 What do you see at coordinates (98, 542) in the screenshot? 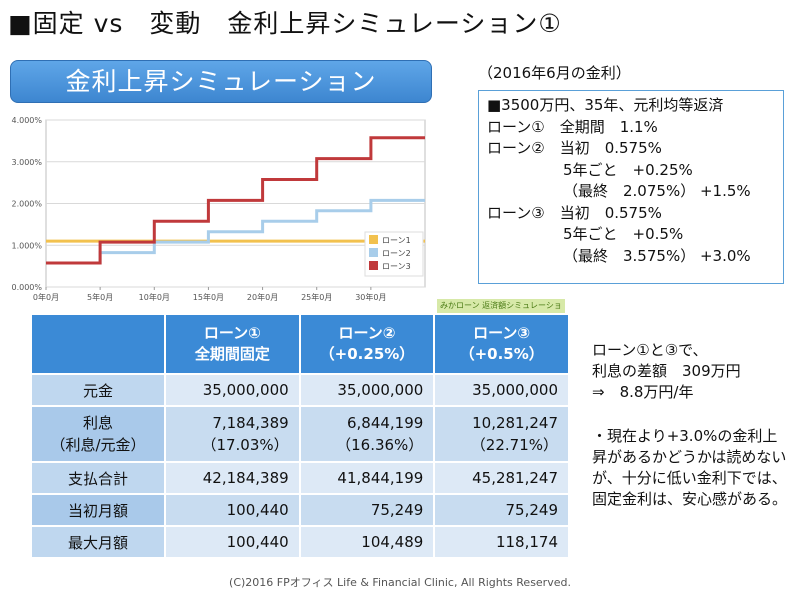
I see `row-label: 最大月額` at bounding box center [98, 542].